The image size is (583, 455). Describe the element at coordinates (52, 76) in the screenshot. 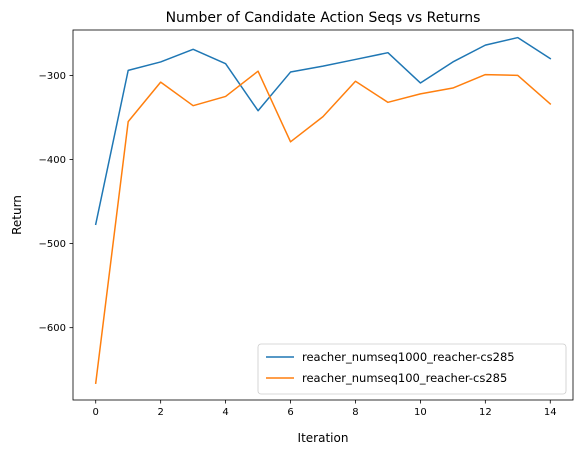

I see `y-tick-label: −300` at that location.